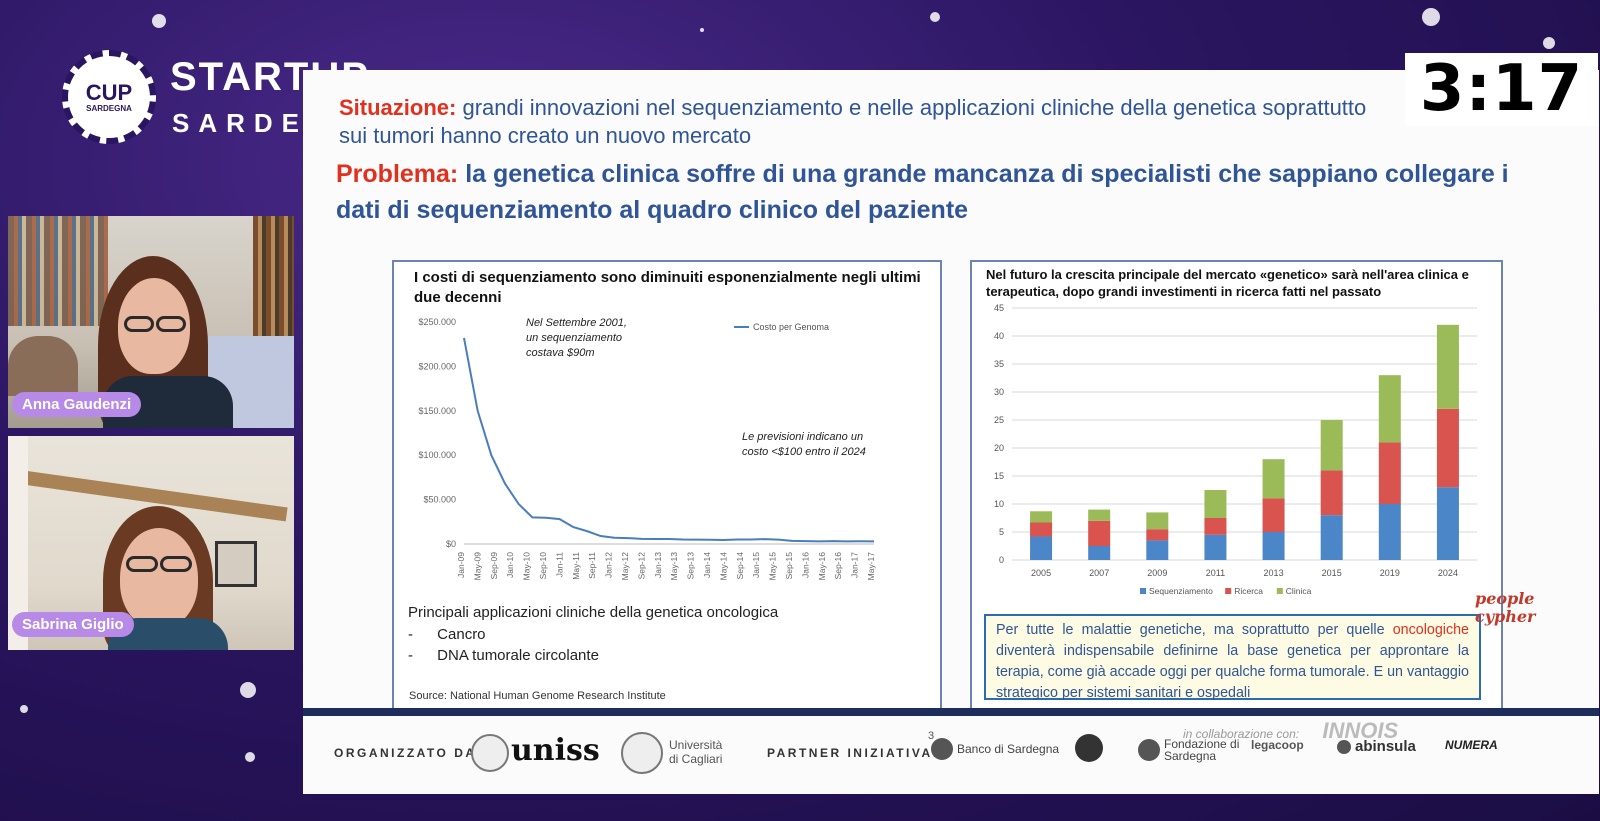 This screenshot has height=821, width=1600. I want to click on y-tick-label: $150.000, so click(437, 411).